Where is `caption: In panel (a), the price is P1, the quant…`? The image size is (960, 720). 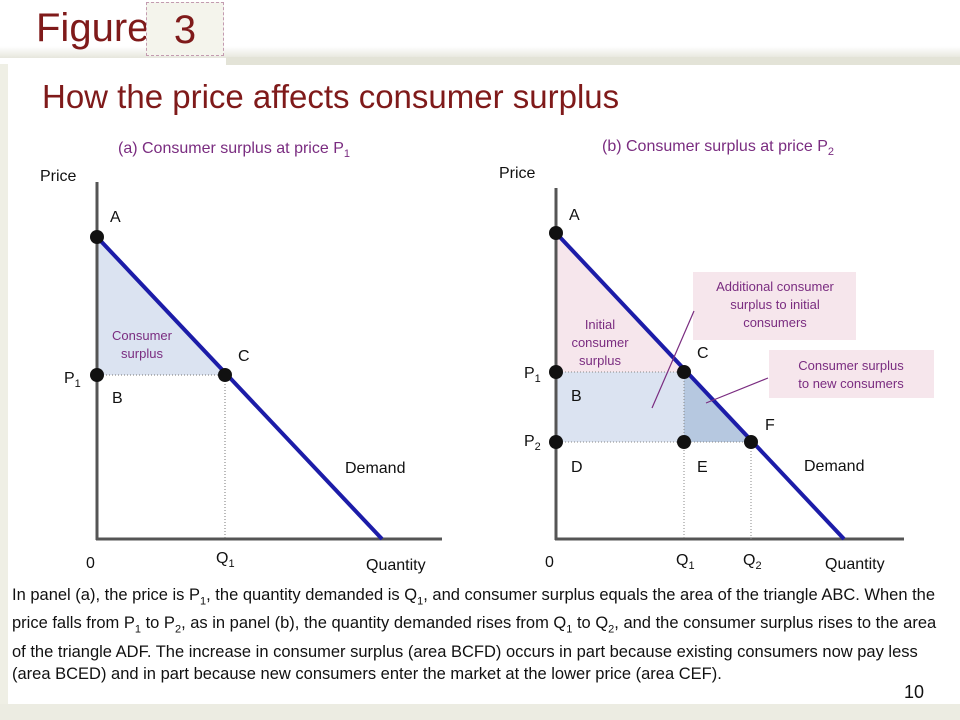
caption: In panel (a), the price is P1, the quant… is located at coordinates (474, 634).